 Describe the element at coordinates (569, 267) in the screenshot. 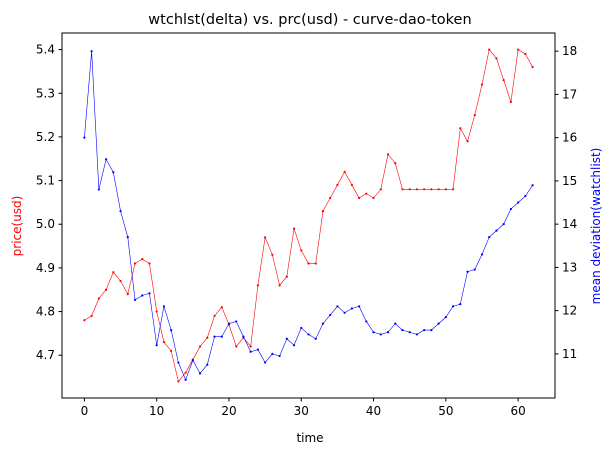

I see `right-y-tick-label: 13` at that location.